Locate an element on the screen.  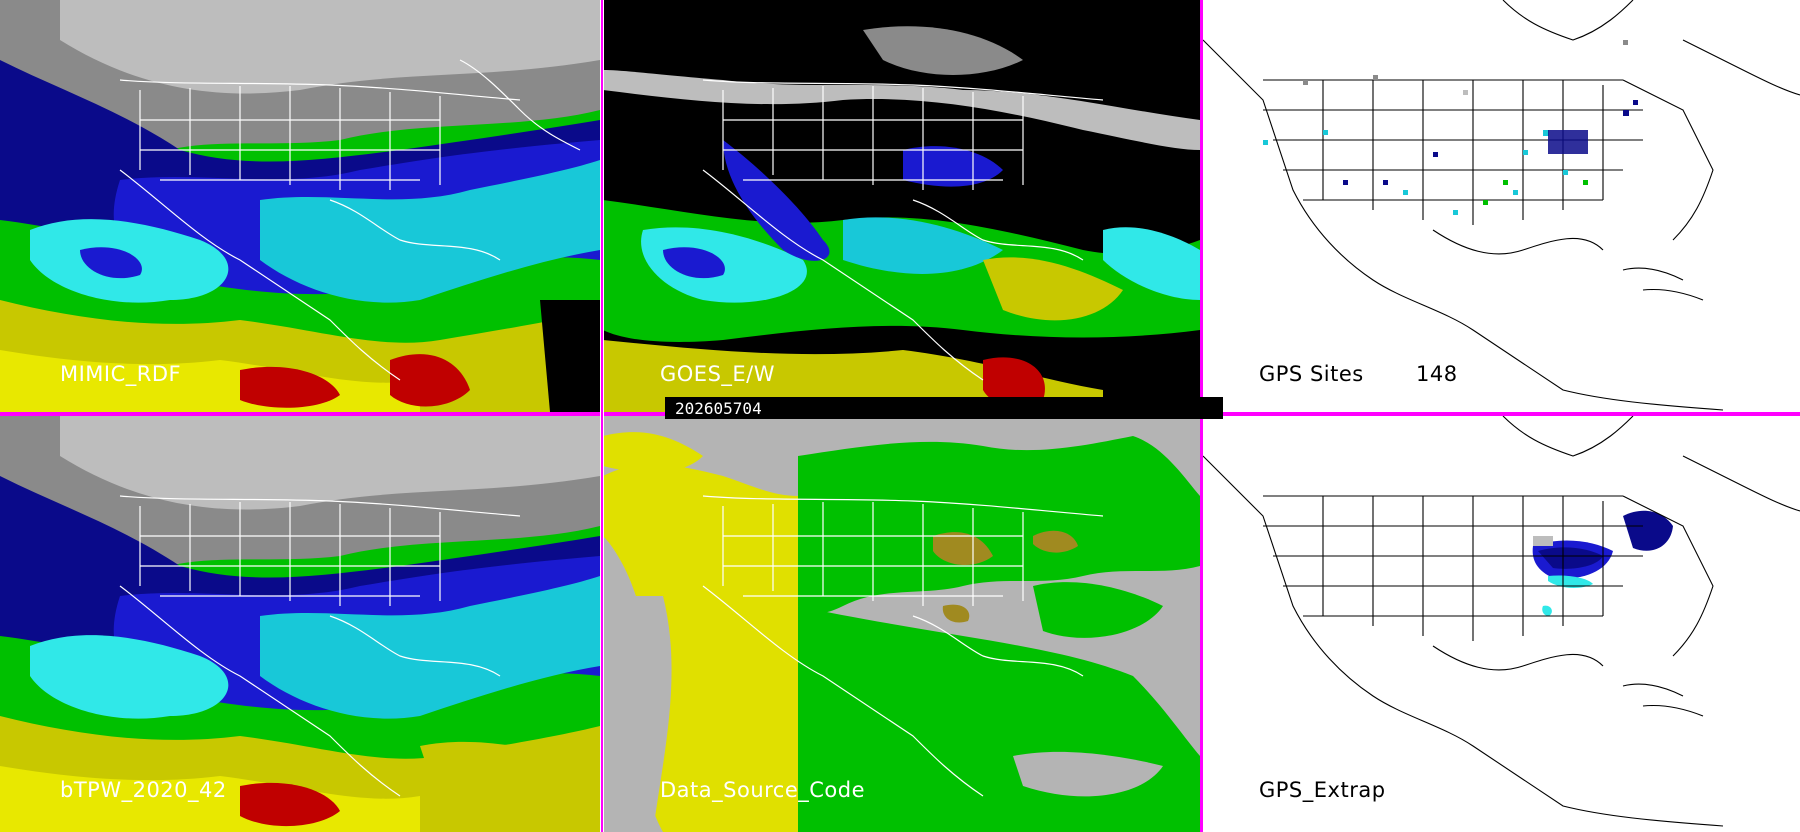
timestamp-bar: 202605704 is located at coordinates (944, 408).